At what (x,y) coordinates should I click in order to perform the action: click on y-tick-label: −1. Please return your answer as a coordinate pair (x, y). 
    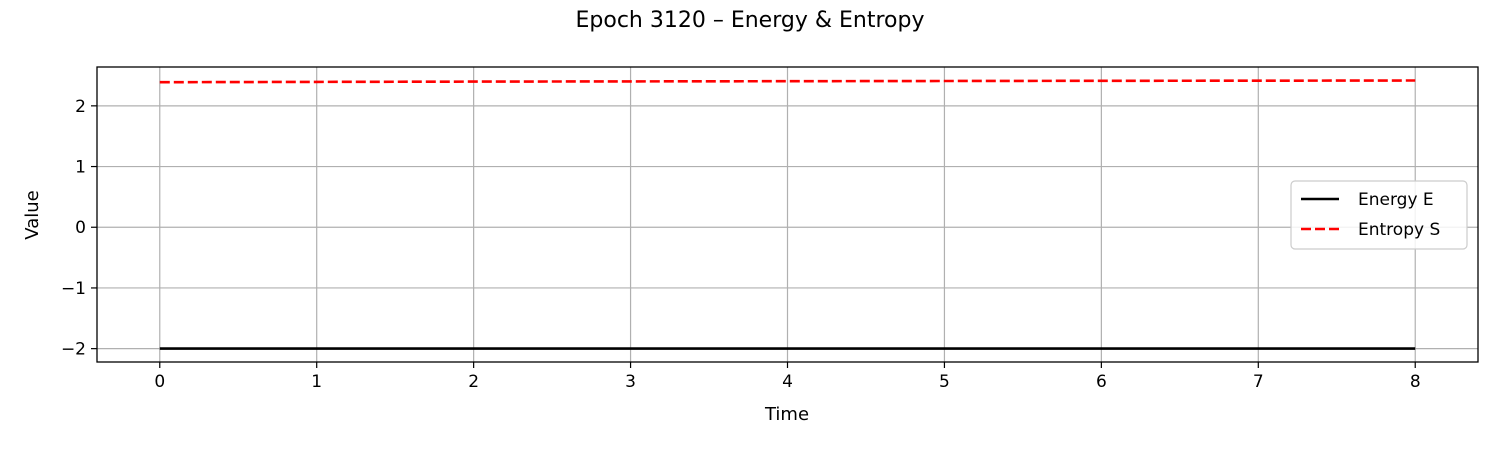
    Looking at the image, I should click on (73, 289).